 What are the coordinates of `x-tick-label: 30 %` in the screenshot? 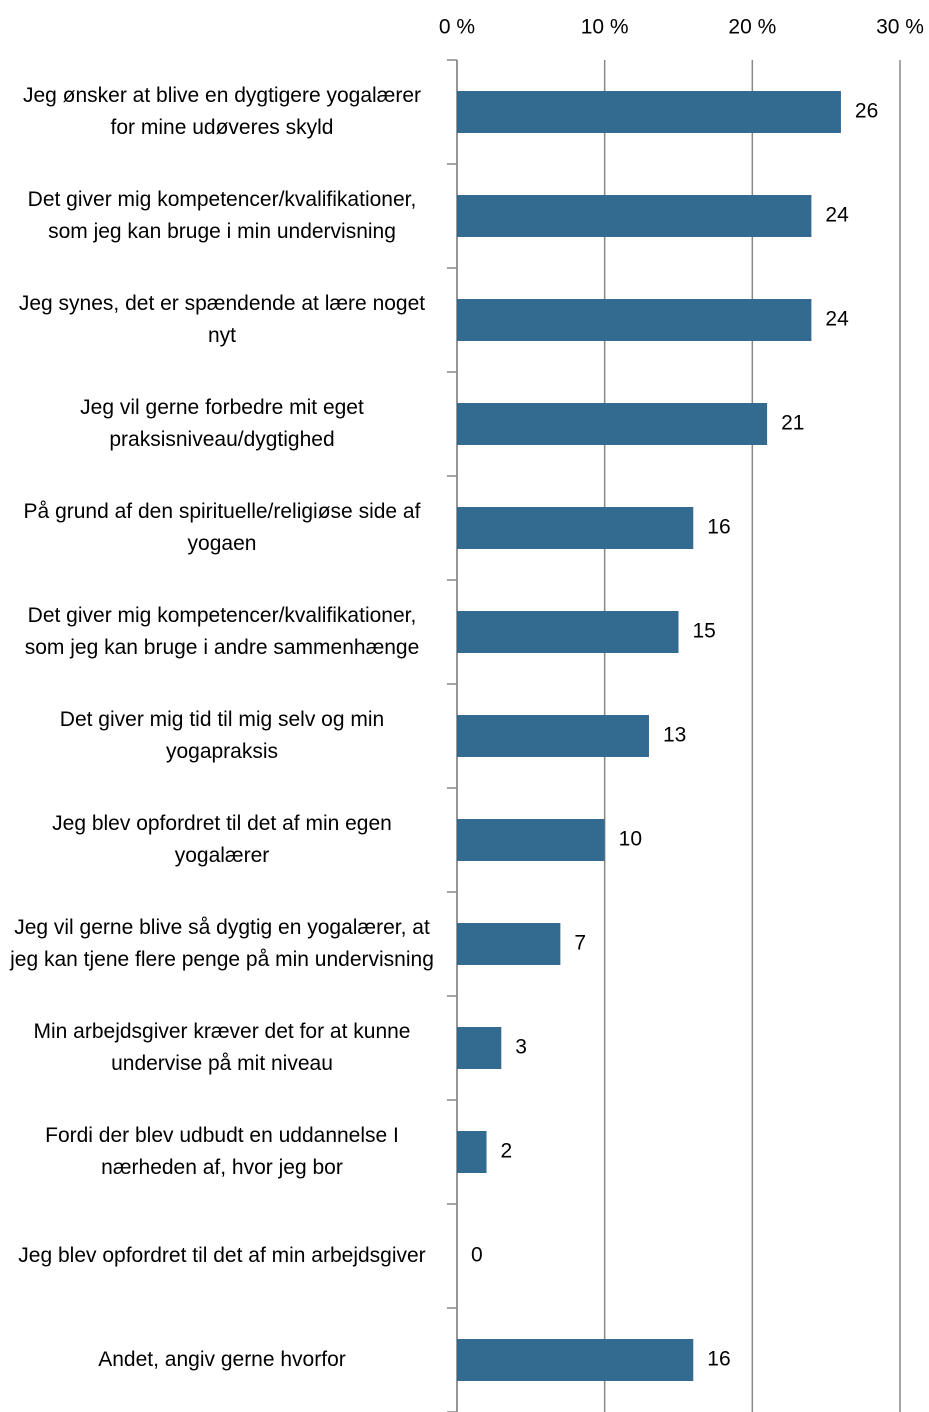 It's located at (900, 27).